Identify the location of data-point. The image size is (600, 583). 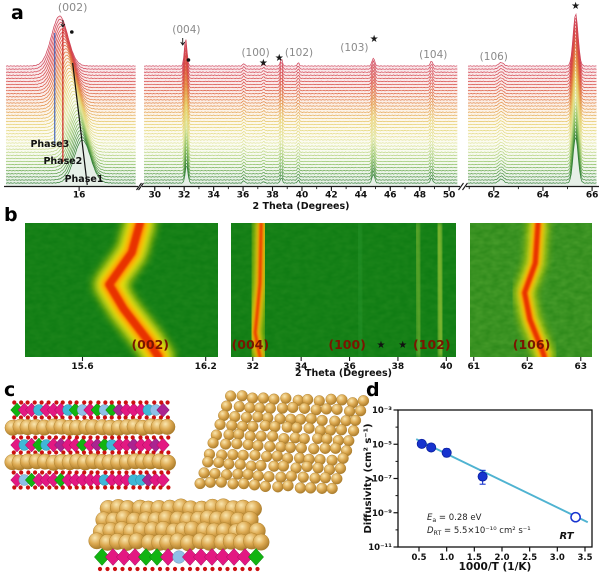
(482, 476).